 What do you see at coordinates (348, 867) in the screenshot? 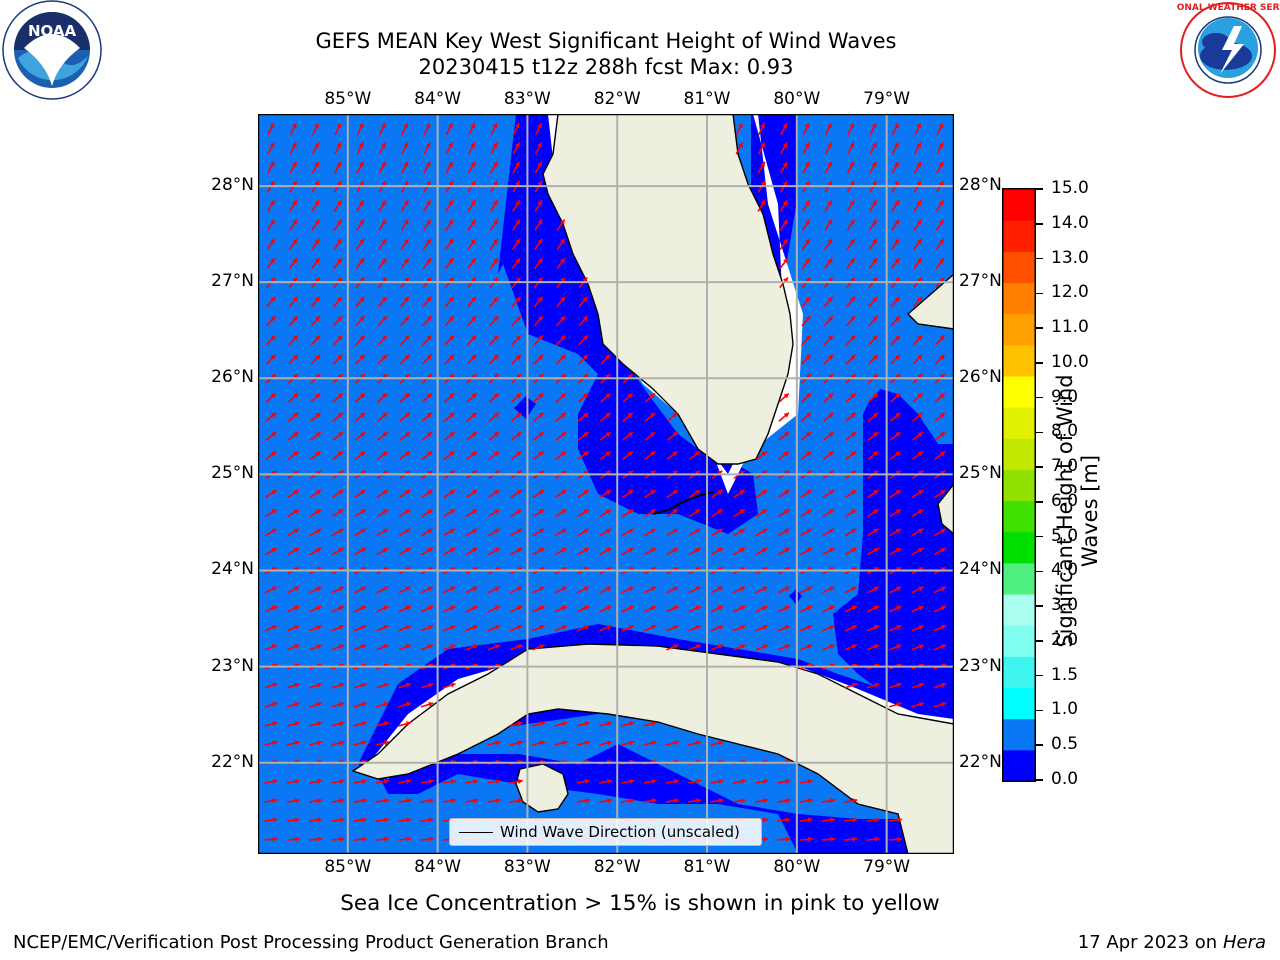
I see `lon-label-bottom: 85°W` at bounding box center [348, 867].